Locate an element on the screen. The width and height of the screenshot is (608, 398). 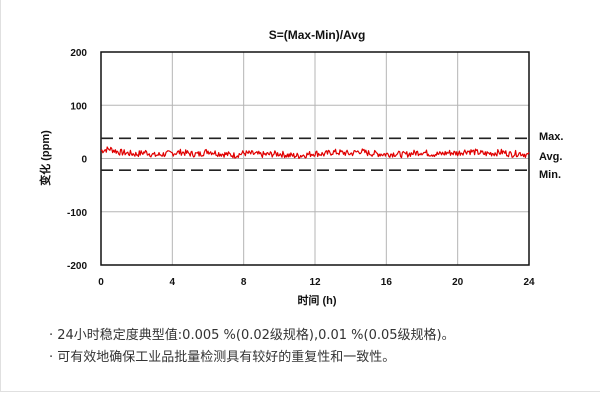
x-tick-label: 4 is located at coordinates (173, 282).